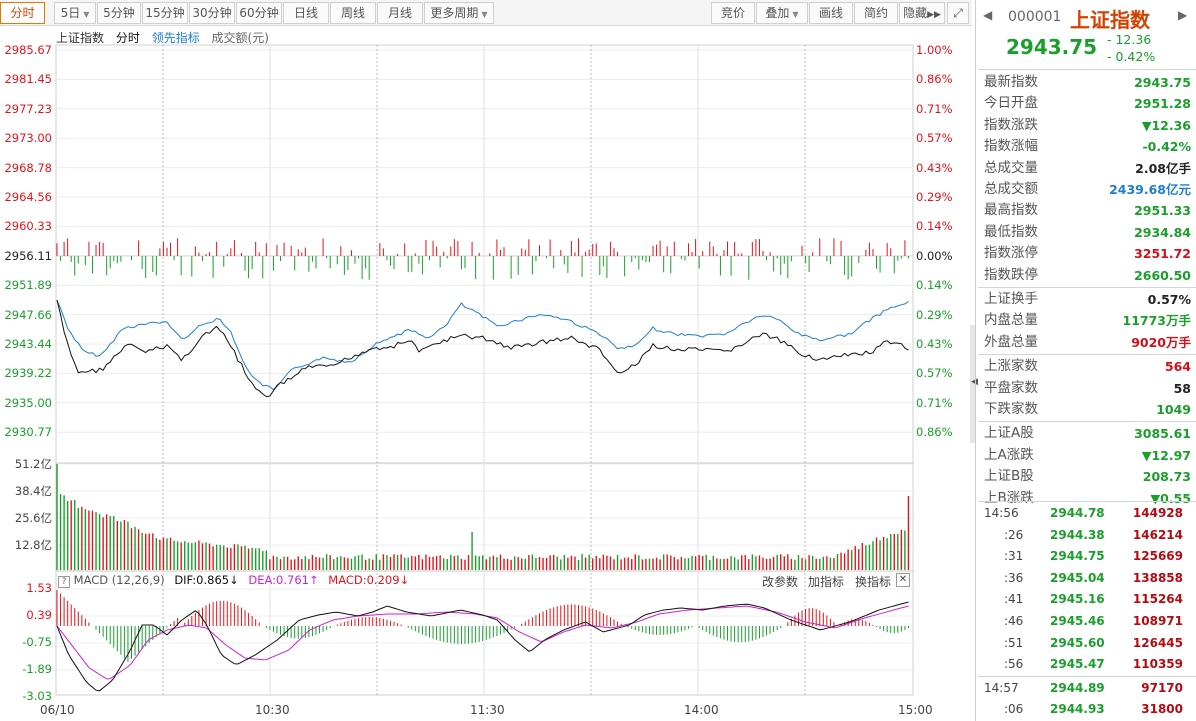  Describe the element at coordinates (1087, 125) in the screenshot. I see `stat-row: 指数涨跌 ▼12.36` at that location.